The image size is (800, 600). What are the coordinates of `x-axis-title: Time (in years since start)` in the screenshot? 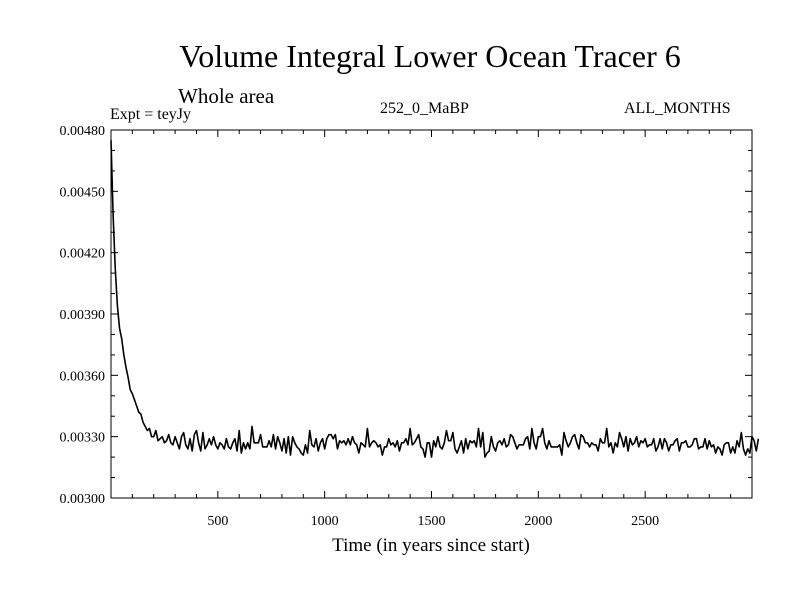 It's located at (431, 545).